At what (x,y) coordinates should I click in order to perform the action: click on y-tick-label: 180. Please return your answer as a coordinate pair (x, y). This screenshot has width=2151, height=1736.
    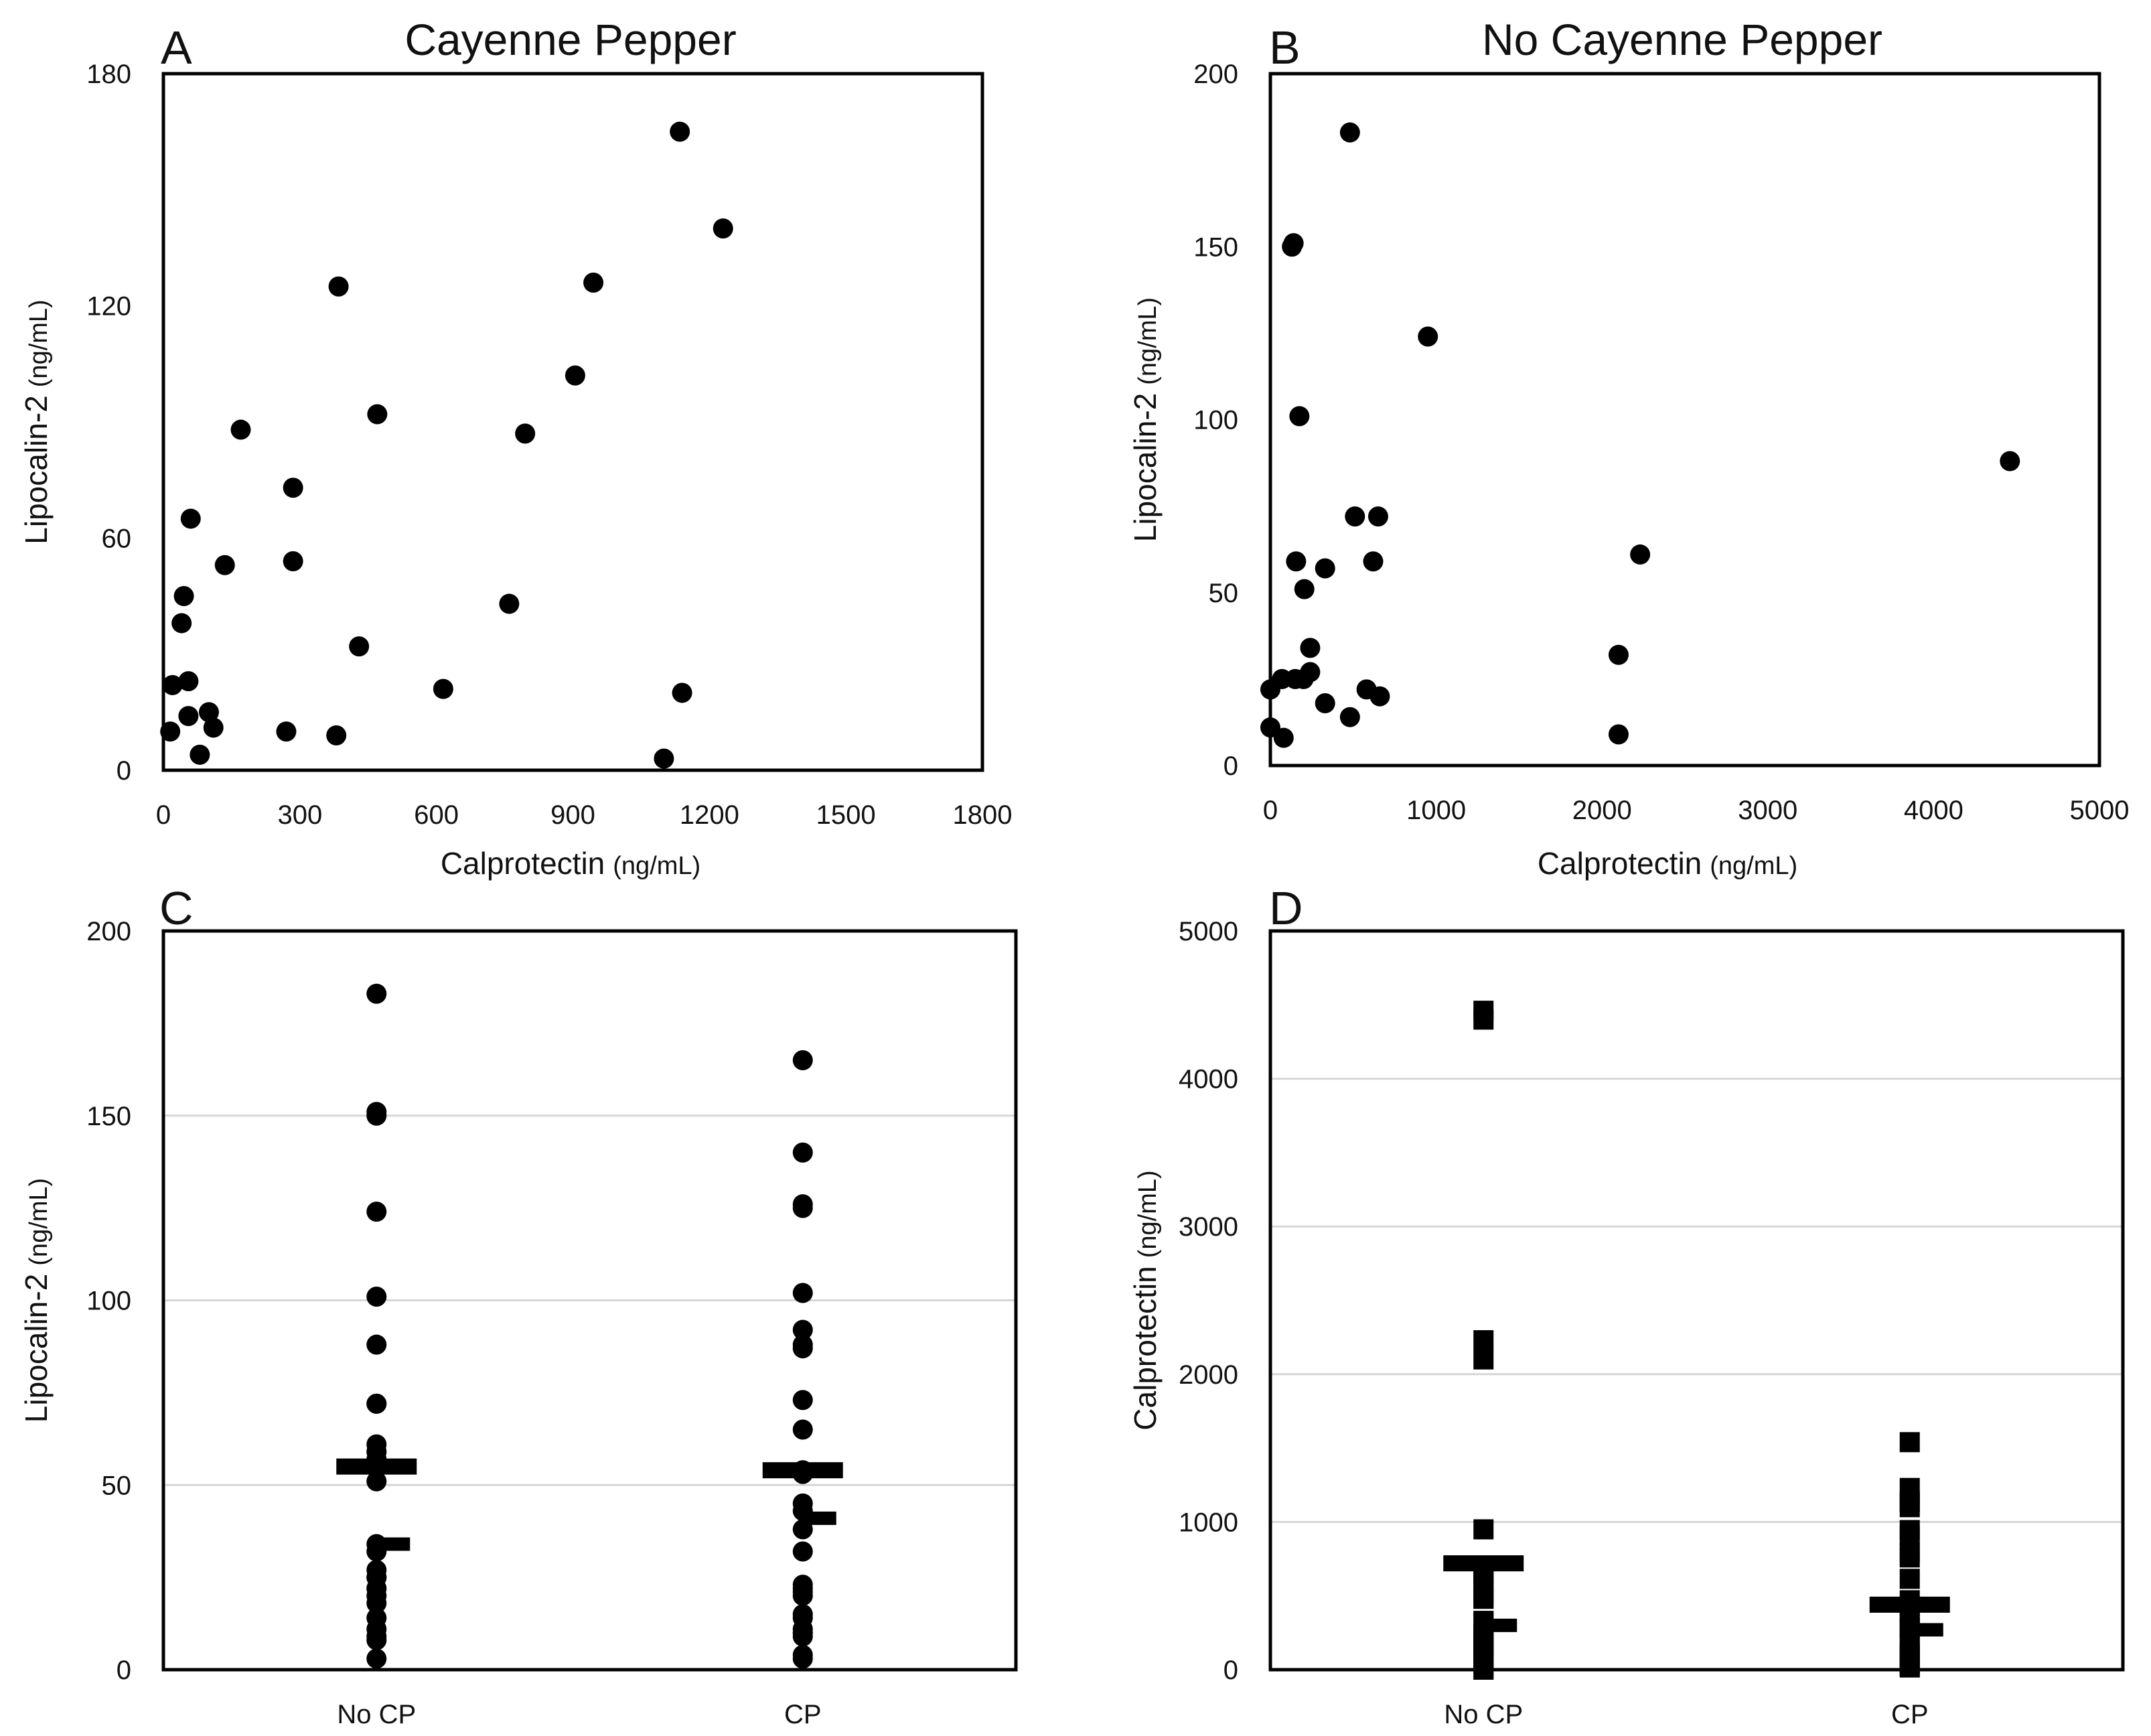
    Looking at the image, I should click on (108, 74).